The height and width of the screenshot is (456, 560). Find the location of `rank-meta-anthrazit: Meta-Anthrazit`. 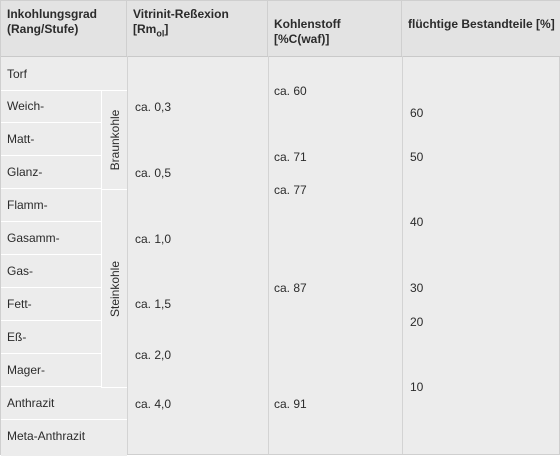

rank-meta-anthrazit: Meta-Anthrazit is located at coordinates (64, 438).